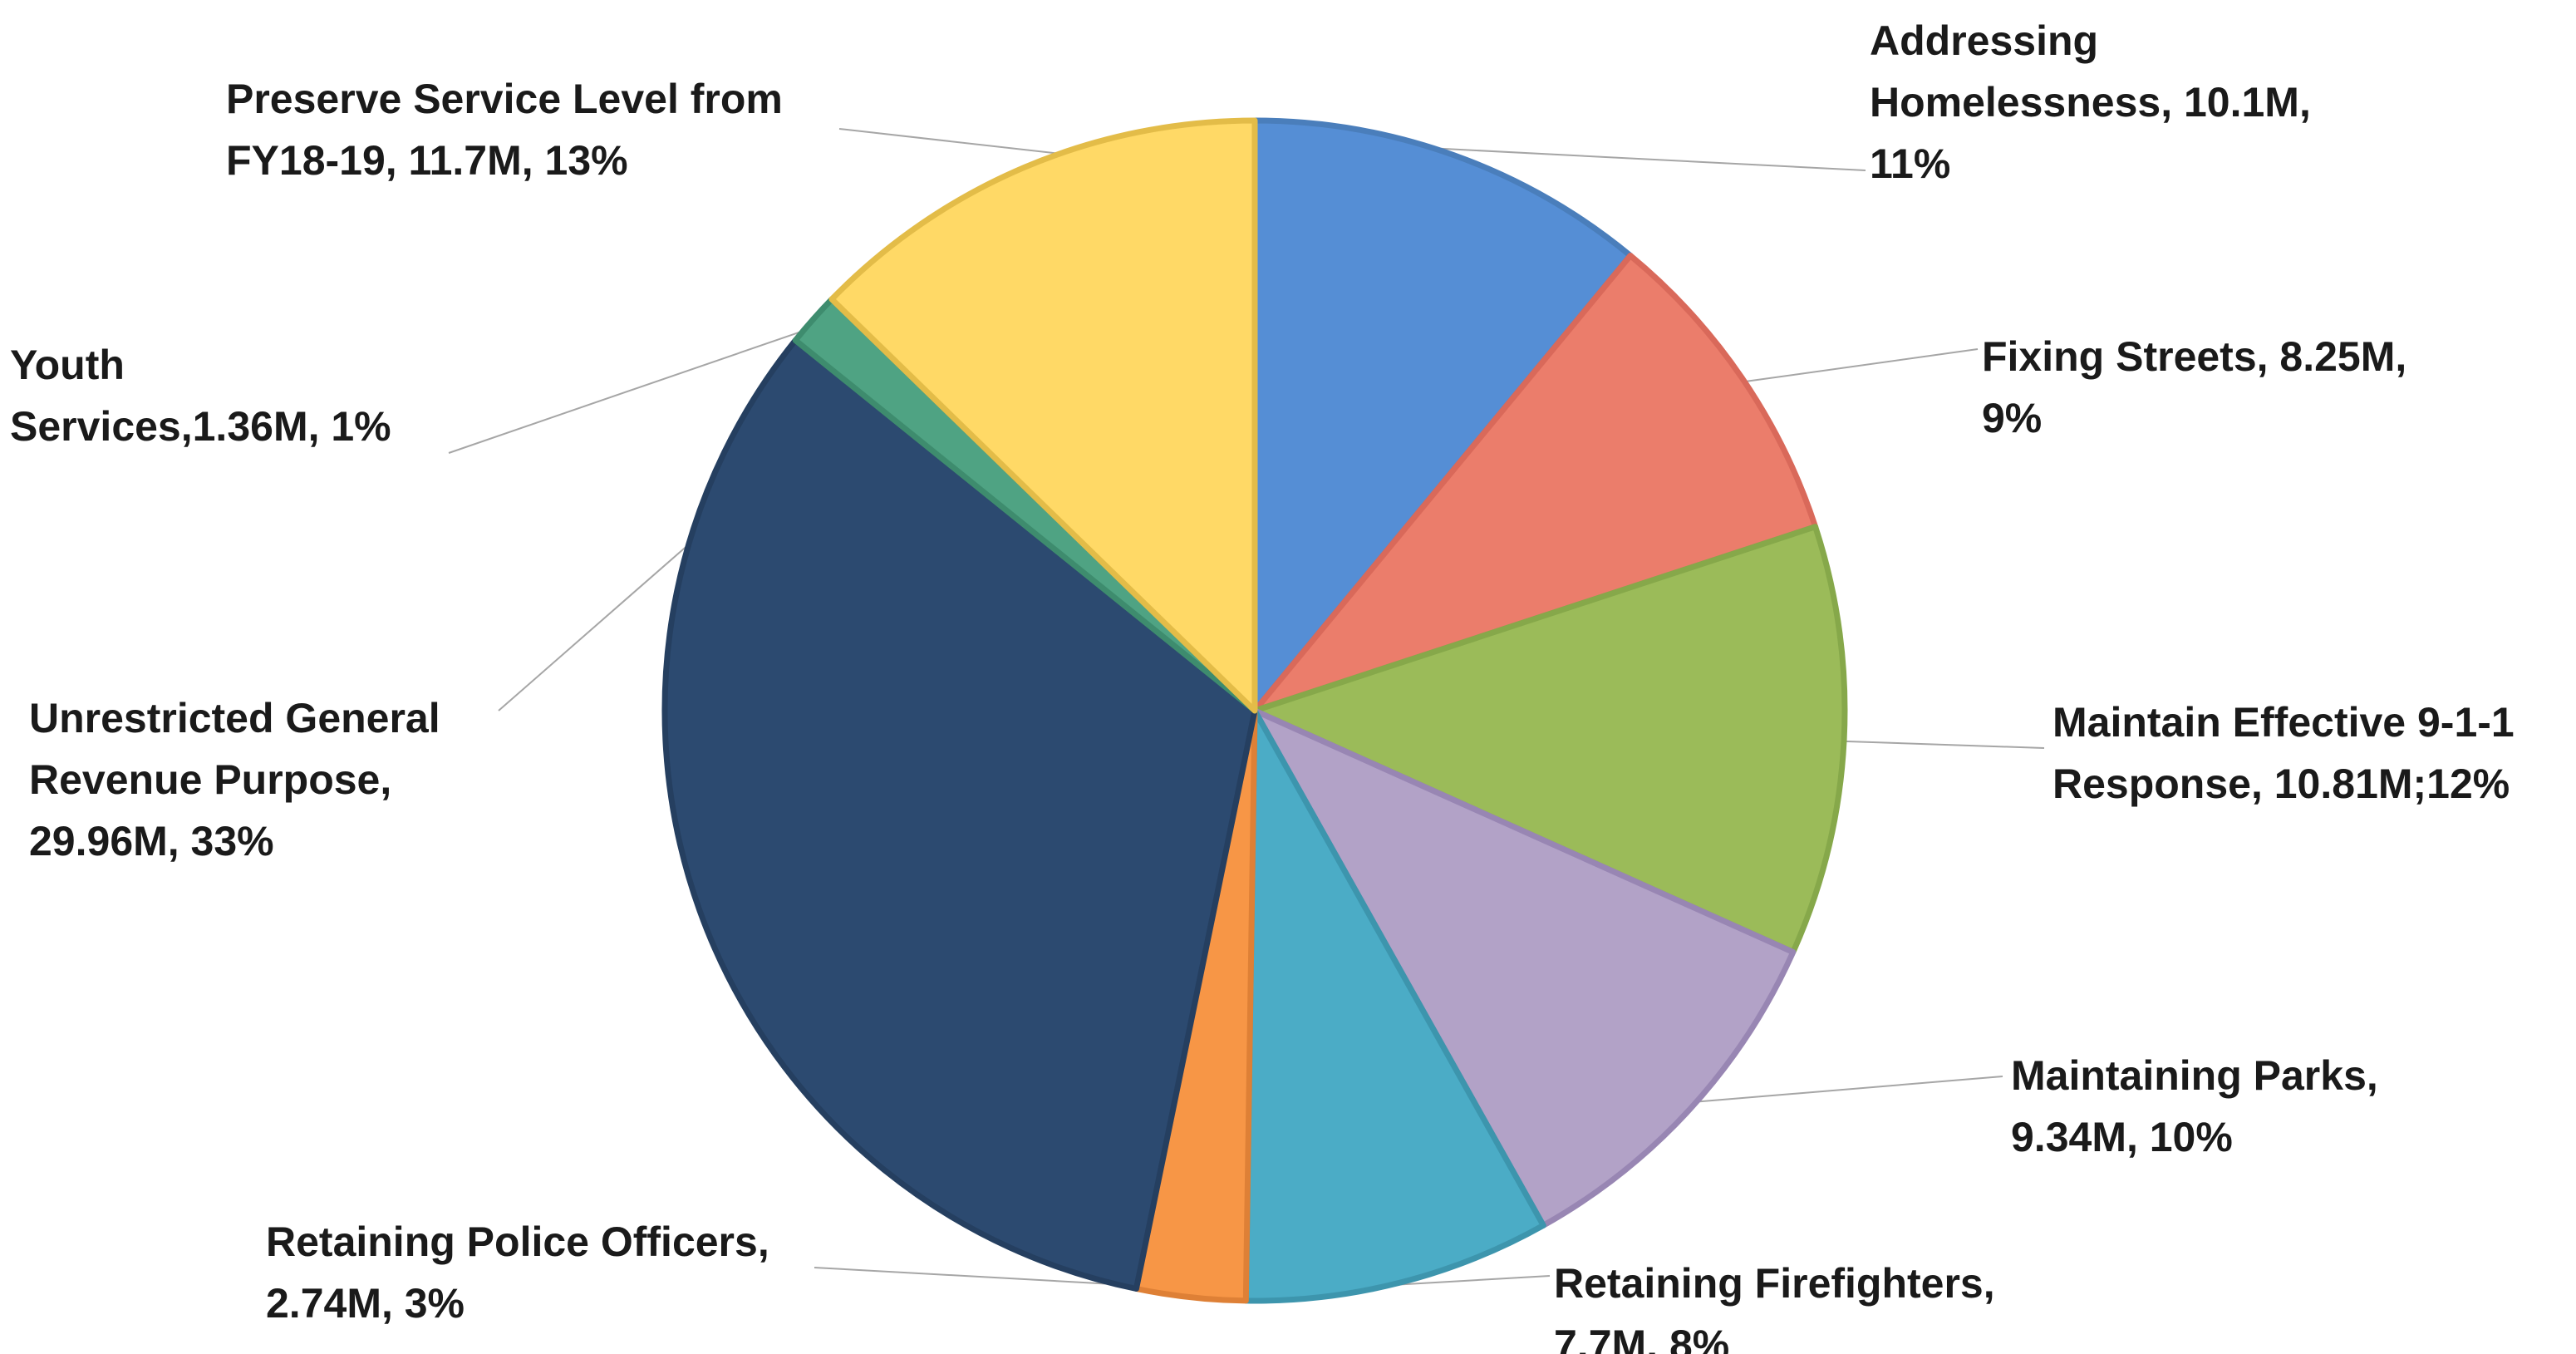 This screenshot has width=2576, height=1354. I want to click on slice-label-line: Unrestricted General, so click(234, 718).